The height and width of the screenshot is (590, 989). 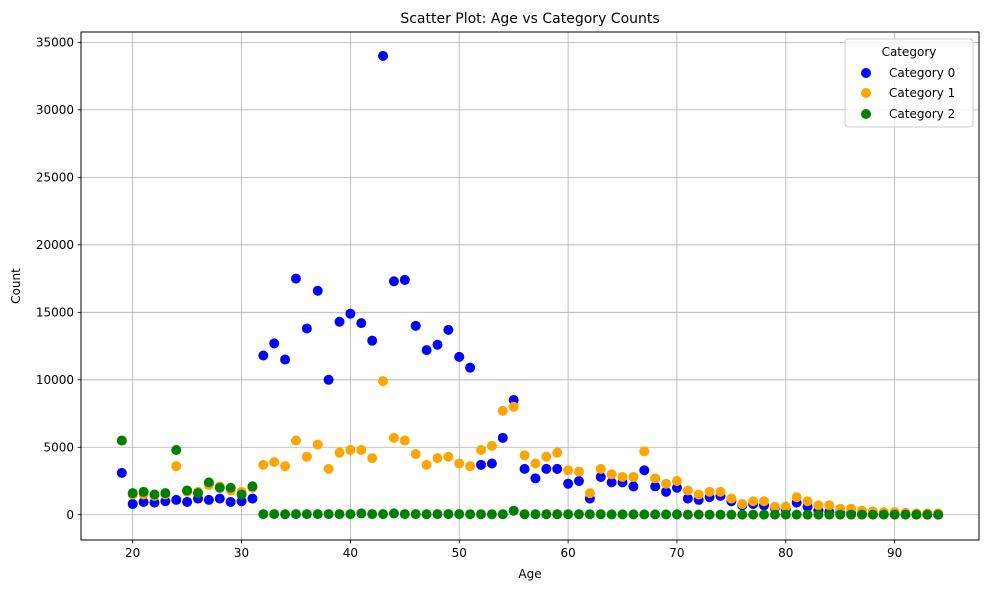 I want to click on legend-entry-0: Category 0, so click(x=908, y=73).